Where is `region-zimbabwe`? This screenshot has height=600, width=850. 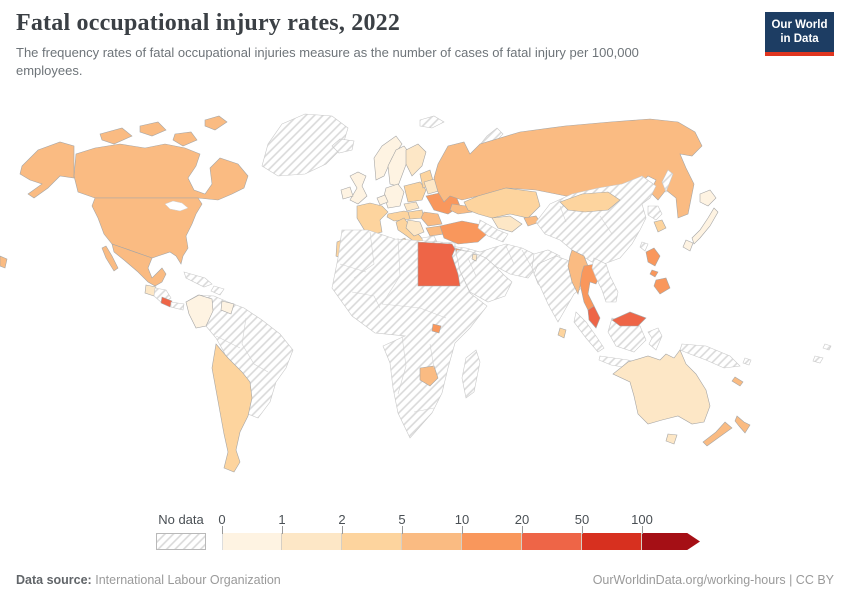
region-zimbabwe is located at coordinates (429, 376).